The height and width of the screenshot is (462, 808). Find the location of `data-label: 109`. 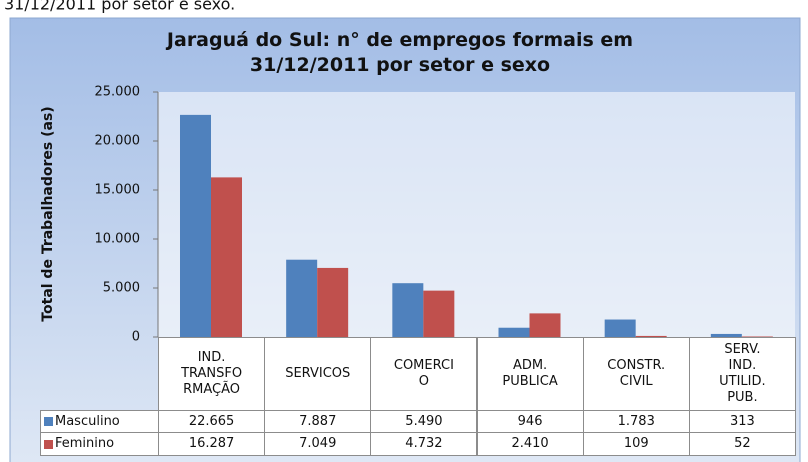

data-label: 109 is located at coordinates (636, 444).